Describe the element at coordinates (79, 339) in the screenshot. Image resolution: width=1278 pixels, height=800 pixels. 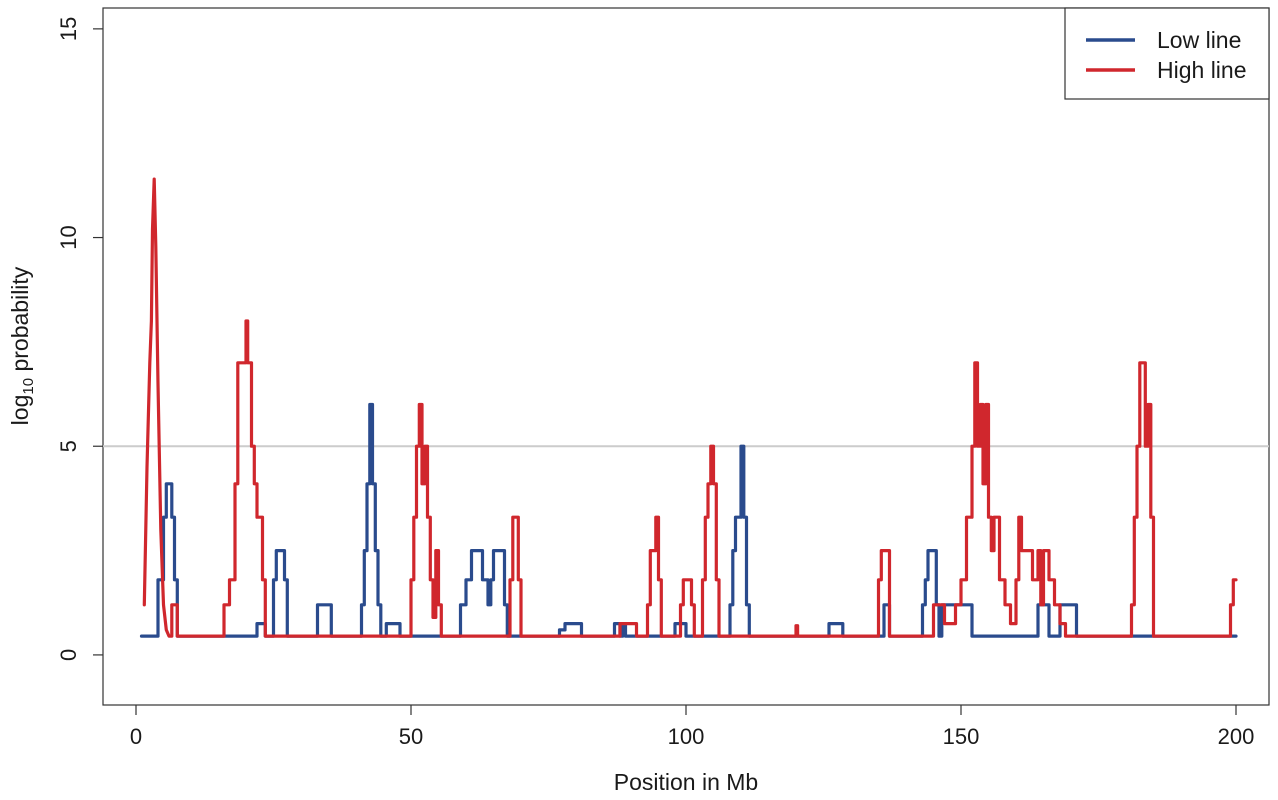
I see `y-axis: 0 5 10 15` at that location.